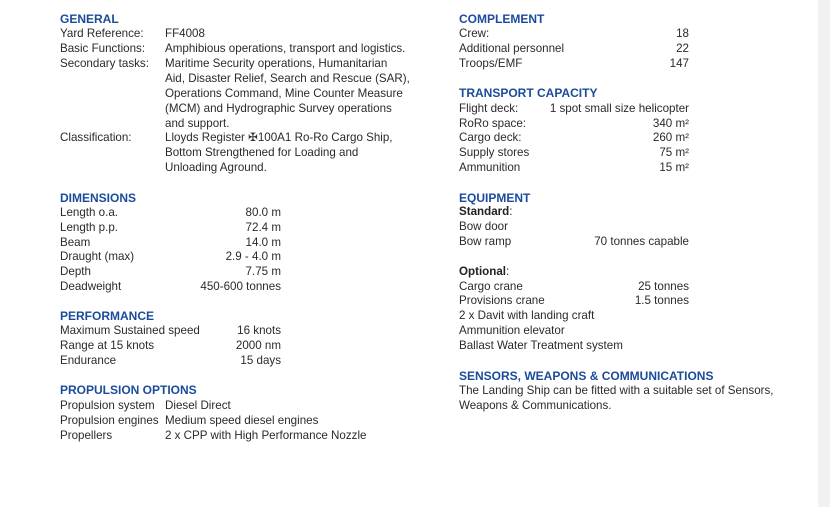  I want to click on secondary-label: Secondary tasks:, so click(104, 63).